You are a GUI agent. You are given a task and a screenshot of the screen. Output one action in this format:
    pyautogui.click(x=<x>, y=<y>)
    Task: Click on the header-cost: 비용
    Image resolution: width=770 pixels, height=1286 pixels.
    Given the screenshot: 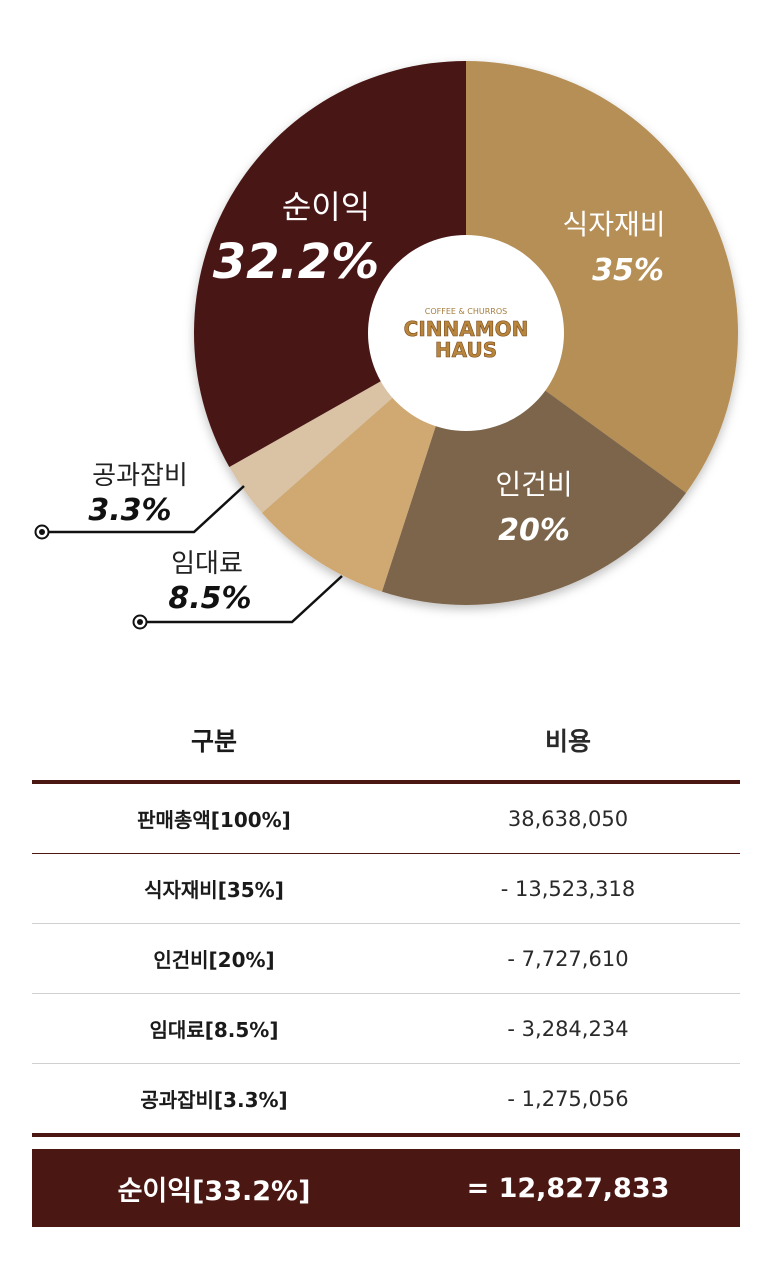 What is the action you would take?
    pyautogui.click(x=567, y=741)
    